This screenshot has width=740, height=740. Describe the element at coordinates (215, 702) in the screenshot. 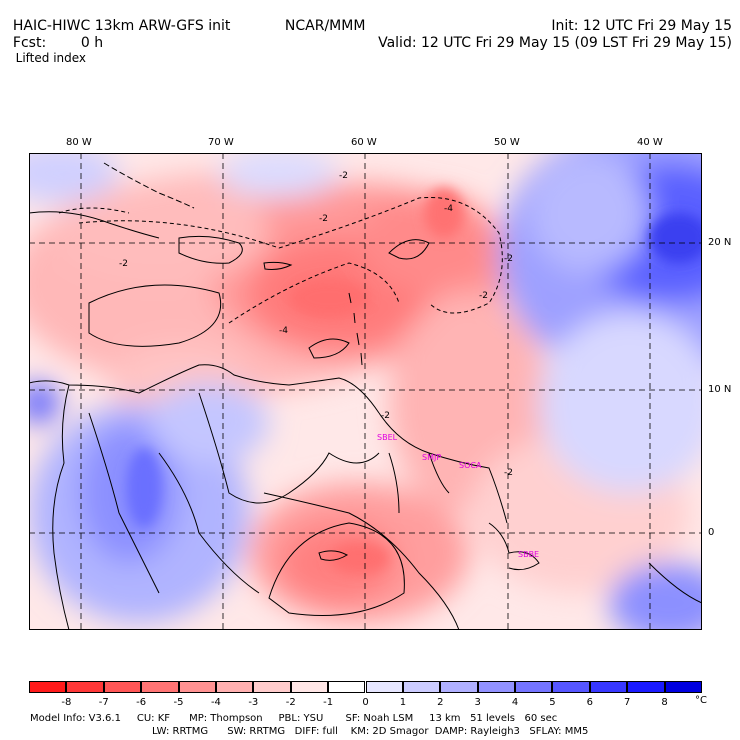

I see `colorbar-tick: -4` at that location.